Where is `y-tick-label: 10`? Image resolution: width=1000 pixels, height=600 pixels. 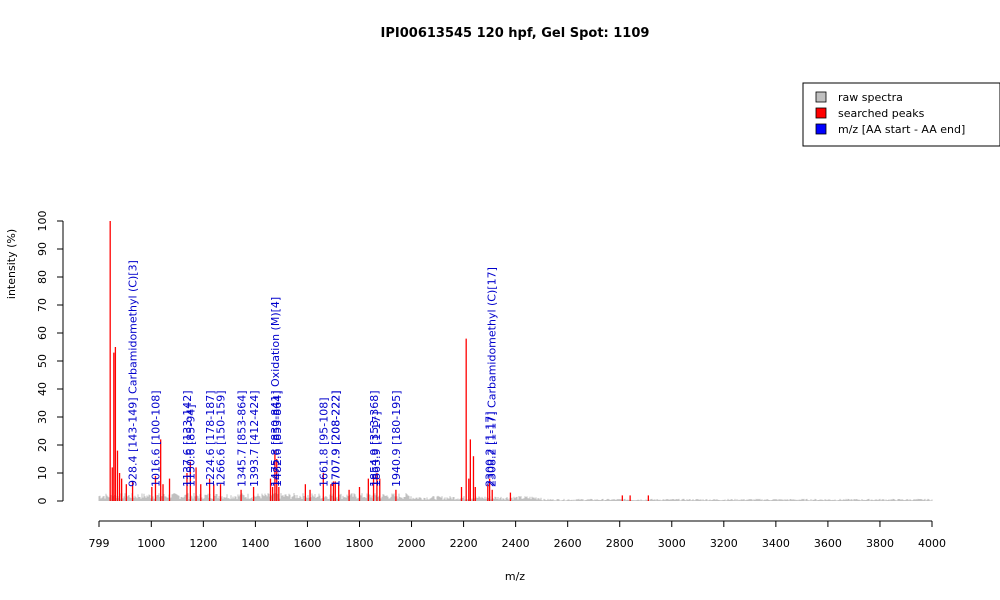 y-tick-label: 10 is located at coordinates (42, 473).